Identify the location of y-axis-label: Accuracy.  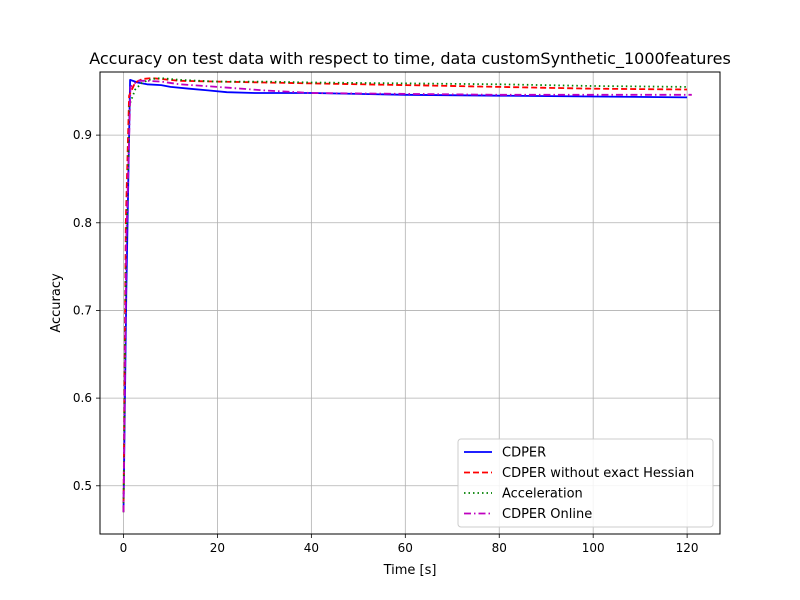
(56, 303).